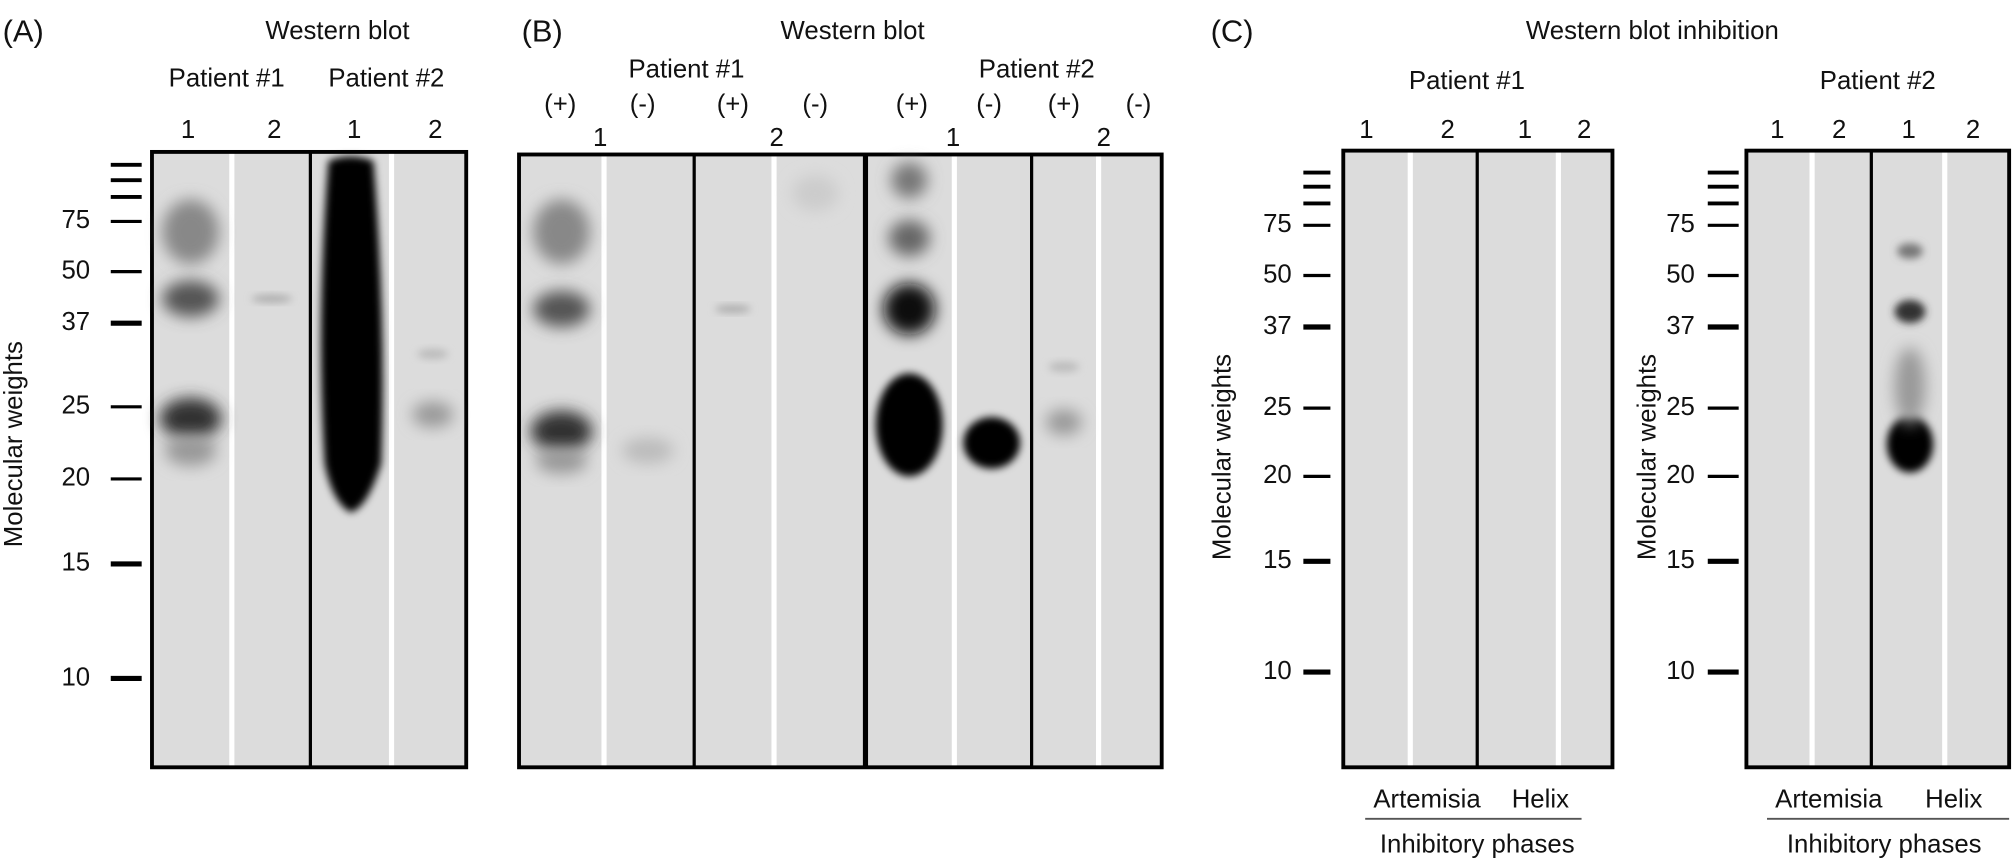 The height and width of the screenshot is (860, 2013). What do you see at coordinates (542, 31) in the screenshot?
I see `panel-label: (B)` at bounding box center [542, 31].